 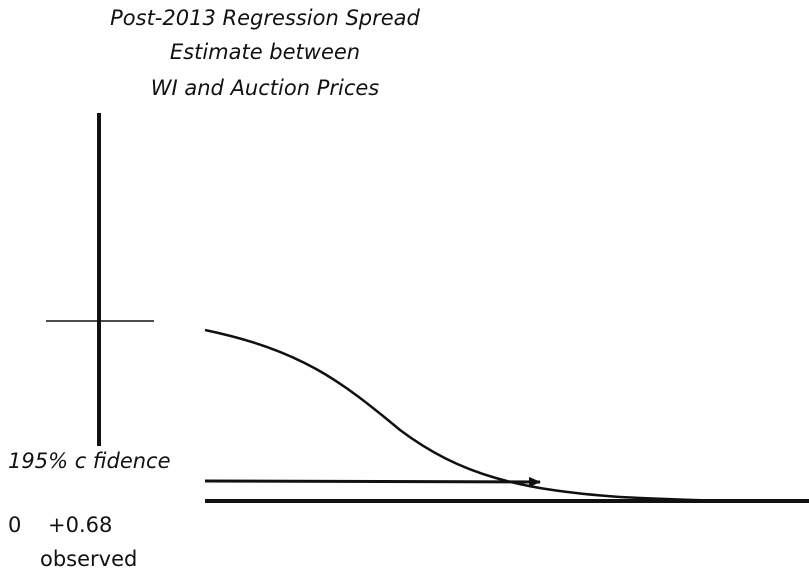 What do you see at coordinates (372, 481) in the screenshot?
I see `arrow` at bounding box center [372, 481].